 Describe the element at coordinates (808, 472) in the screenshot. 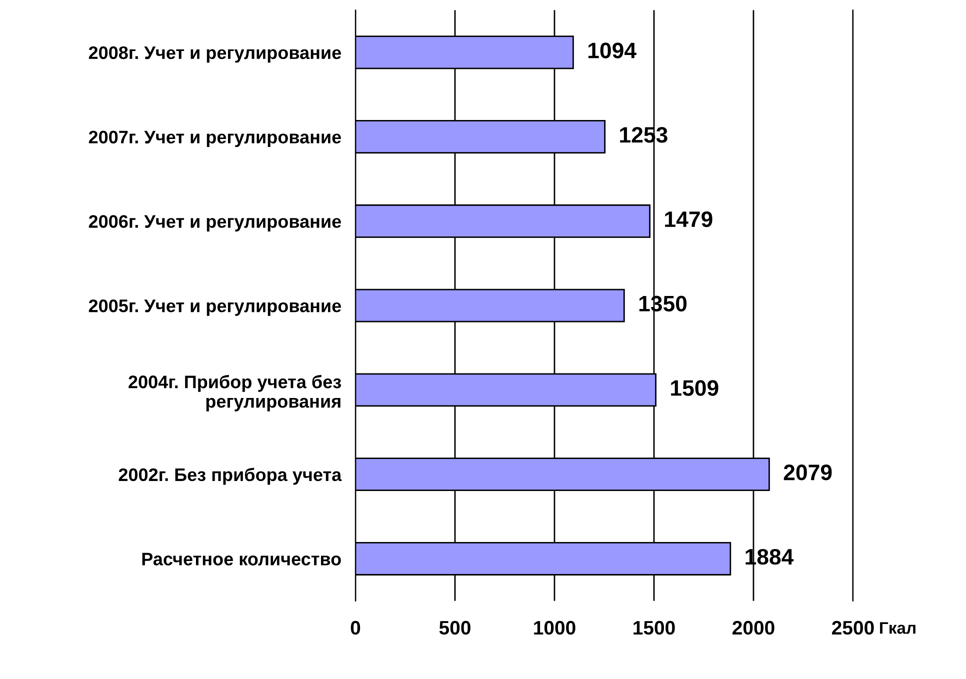

I see `data-label: 2079` at that location.